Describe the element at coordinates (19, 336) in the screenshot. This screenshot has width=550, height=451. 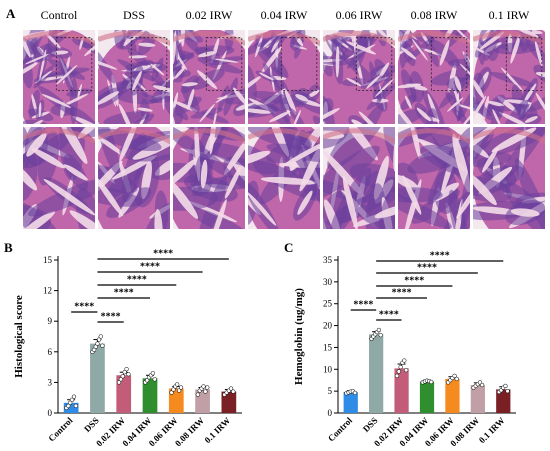
I see `y-axis-label: Histological score` at that location.